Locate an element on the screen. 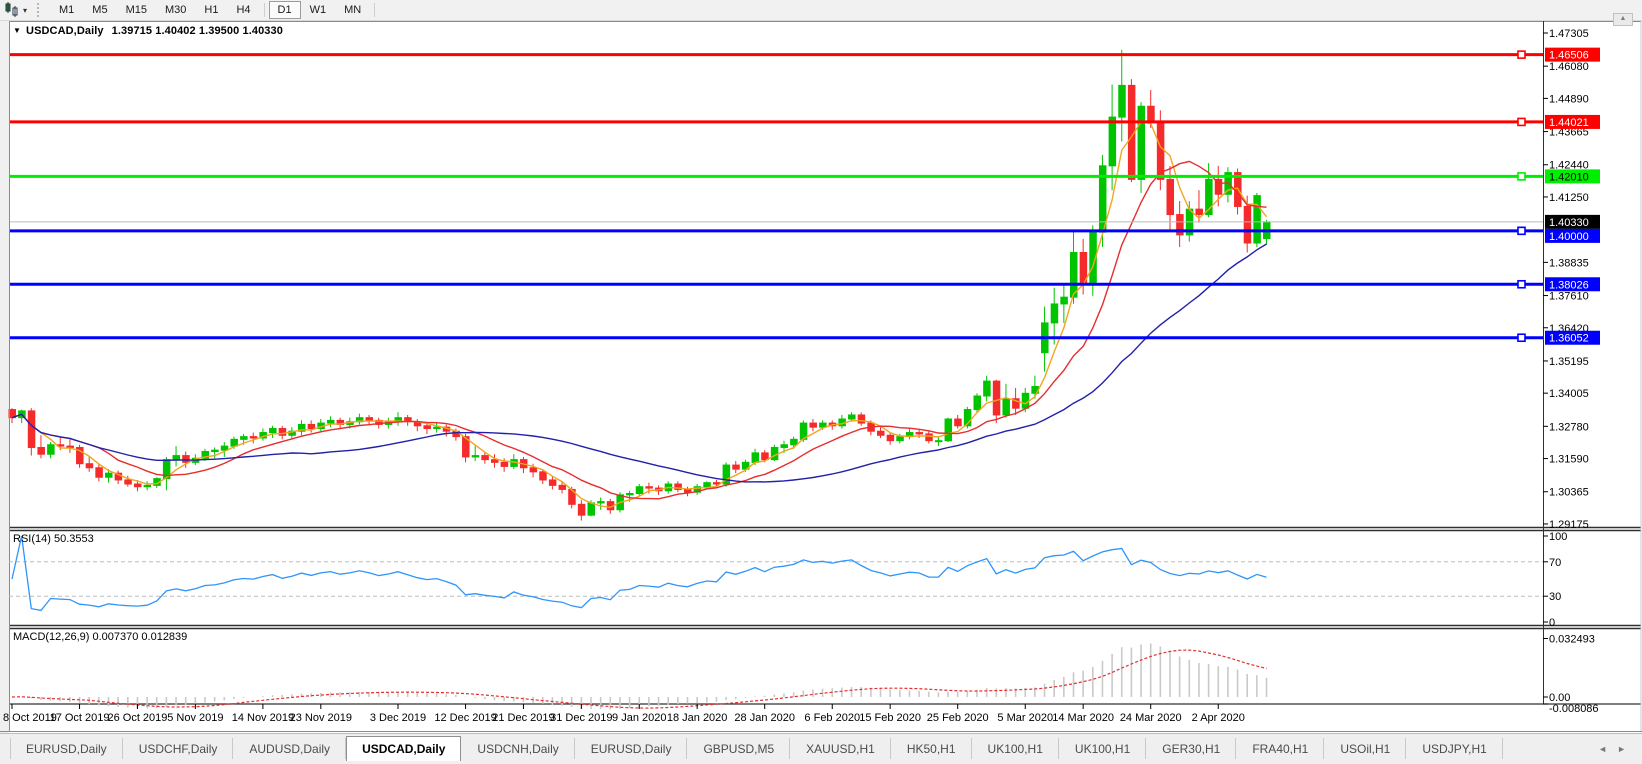 This screenshot has height=764, width=1642. timeframe-button-d1: D1 is located at coordinates (284, 10).